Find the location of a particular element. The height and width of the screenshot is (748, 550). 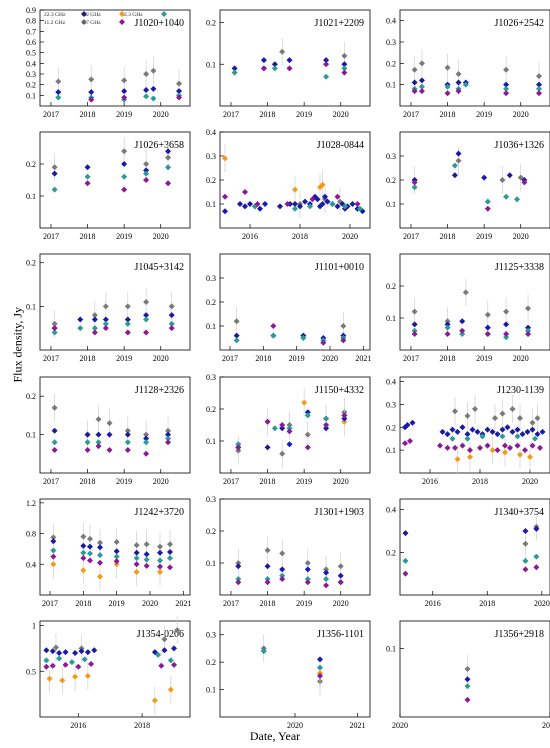

x-axis-label: Date, Year is located at coordinates (275, 736).